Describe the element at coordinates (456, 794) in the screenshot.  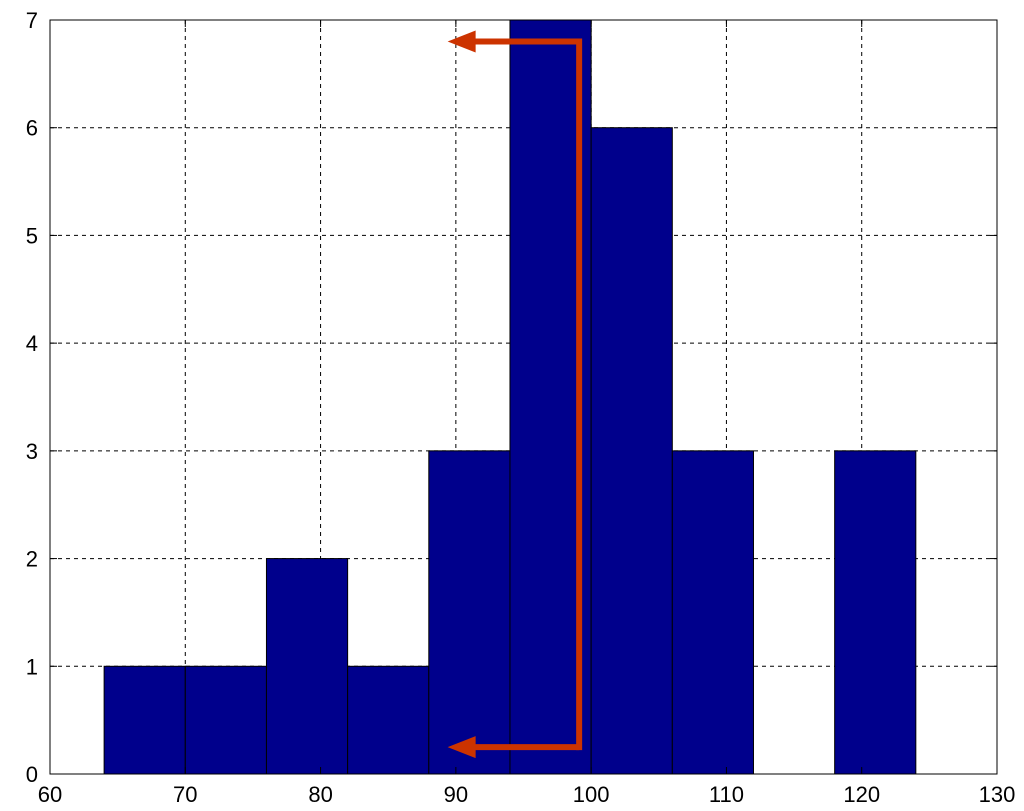
I see `x-tick-label: 90` at that location.